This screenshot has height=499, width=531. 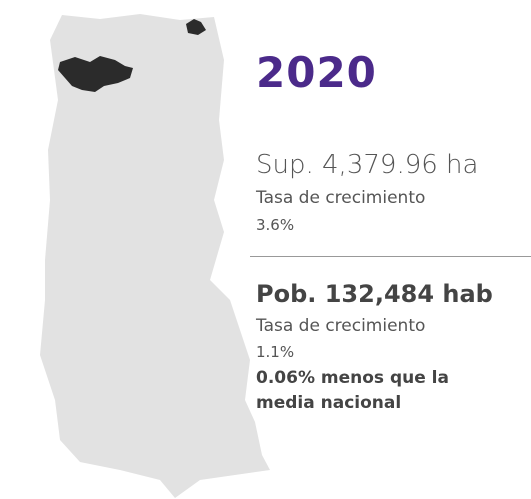 I want to click on population-rate-label: Tasa de crecimiento, so click(x=341, y=326).